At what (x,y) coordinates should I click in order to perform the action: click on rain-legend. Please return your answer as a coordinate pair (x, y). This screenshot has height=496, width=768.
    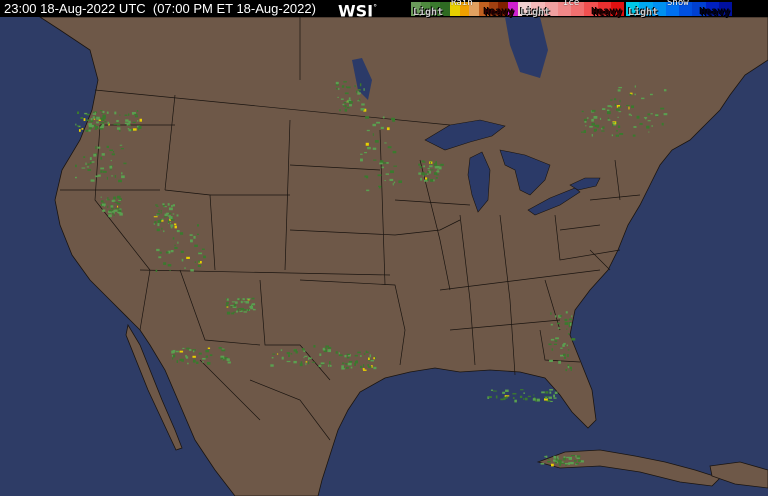
    Looking at the image, I should click on (464, 9).